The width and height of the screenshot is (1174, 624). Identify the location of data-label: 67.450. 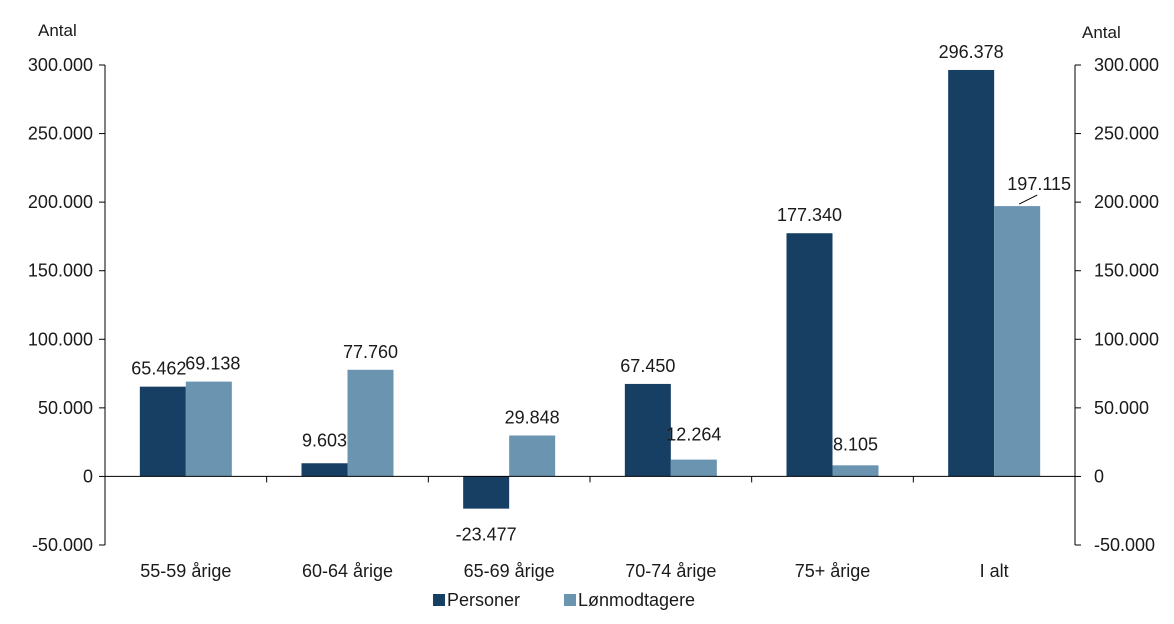
(647, 366).